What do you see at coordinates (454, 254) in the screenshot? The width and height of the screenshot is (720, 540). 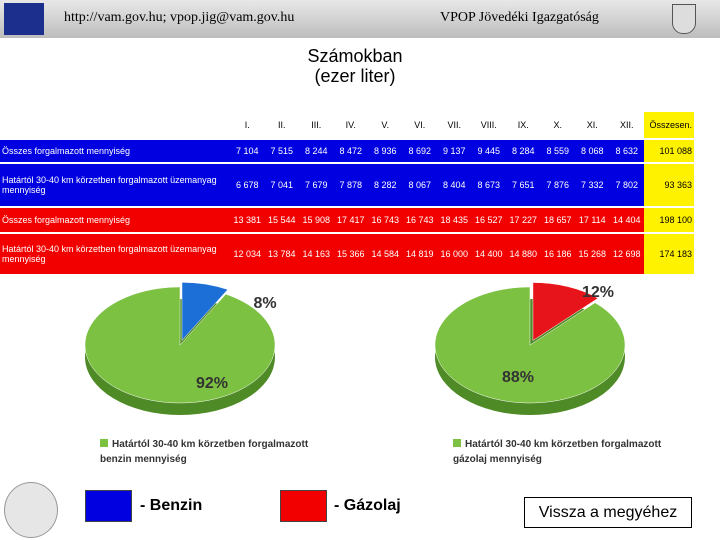 I see `cell: 16 000` at bounding box center [454, 254].